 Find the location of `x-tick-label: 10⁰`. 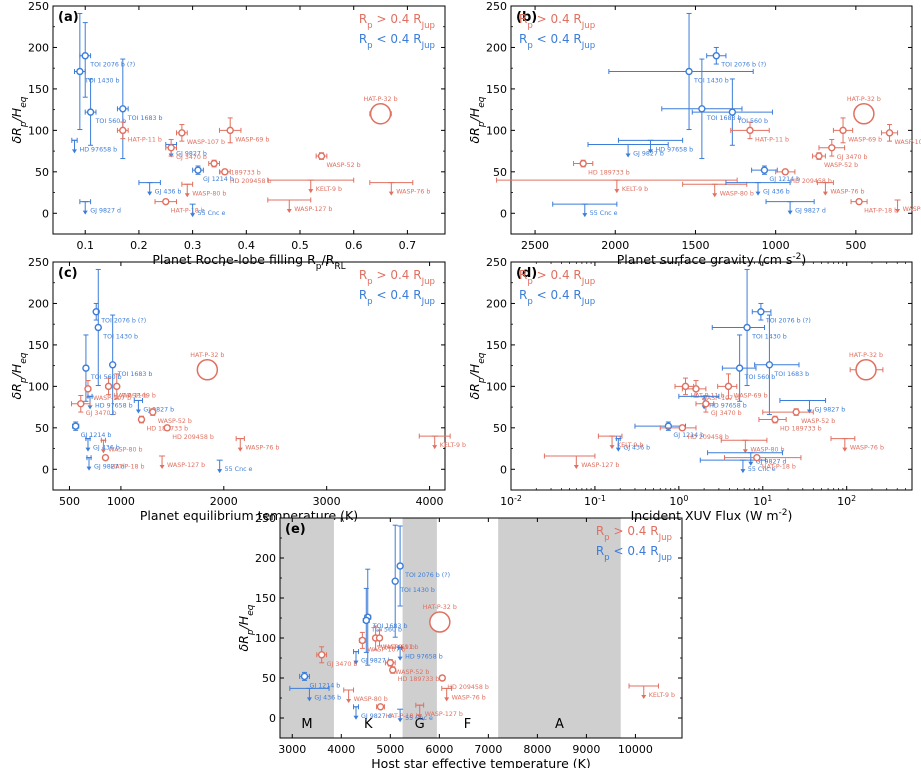

x-tick-label: 10⁰ is located at coordinates (678, 501).